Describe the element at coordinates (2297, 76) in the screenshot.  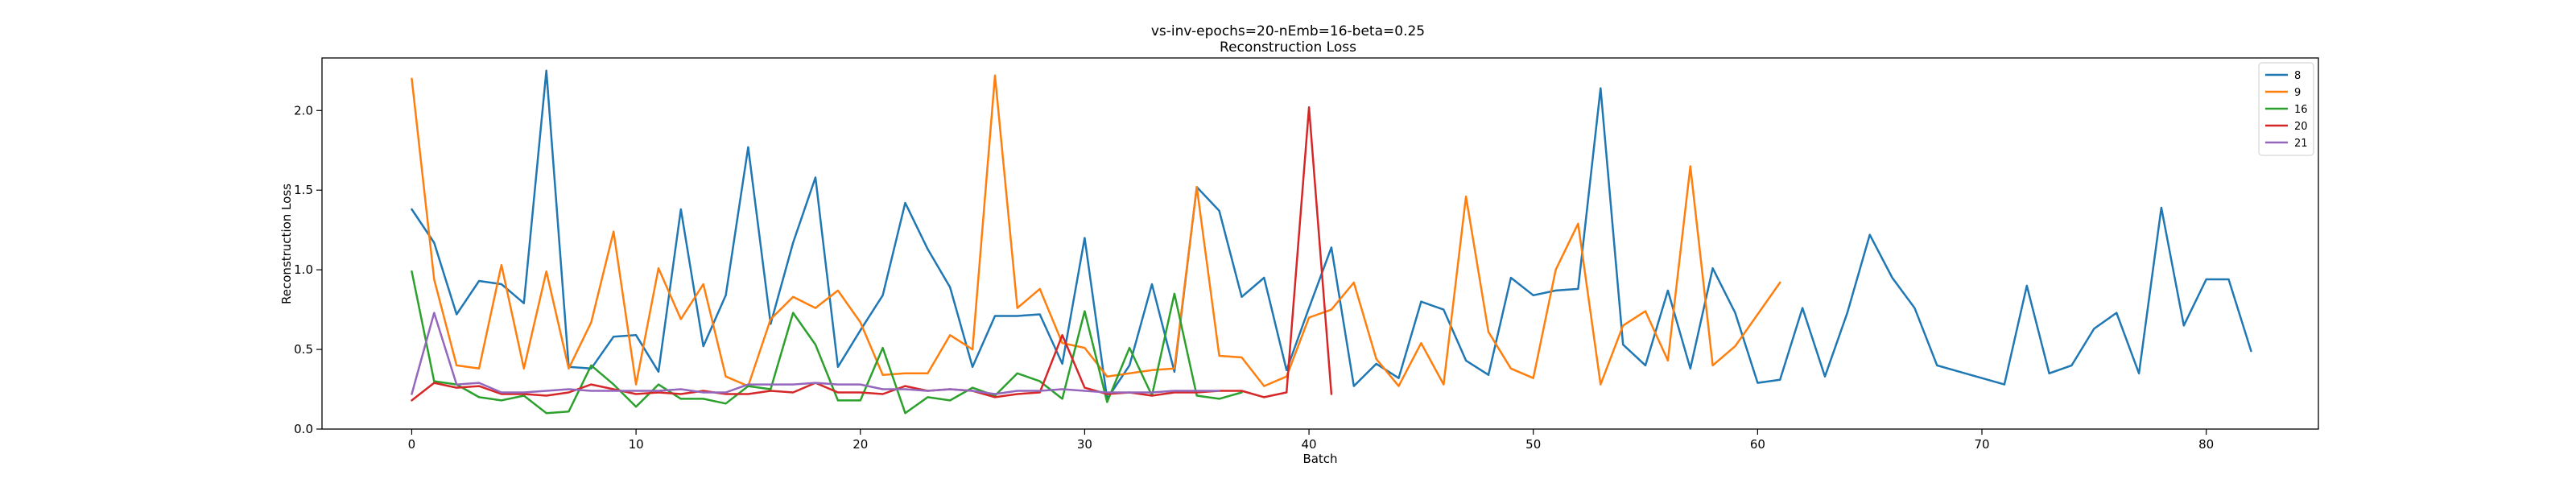
I see `legend-label-8: 8` at that location.